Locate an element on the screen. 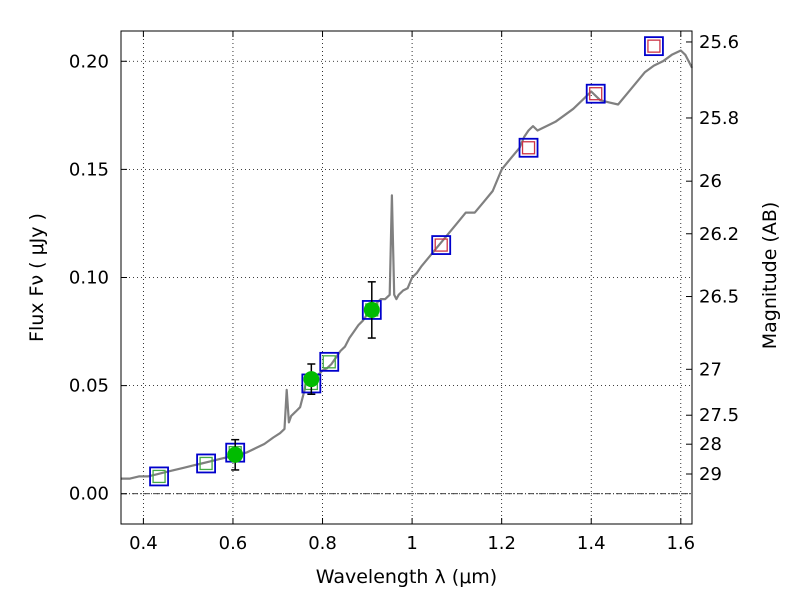  y2-tick-label: 26.2 is located at coordinates (719, 234).